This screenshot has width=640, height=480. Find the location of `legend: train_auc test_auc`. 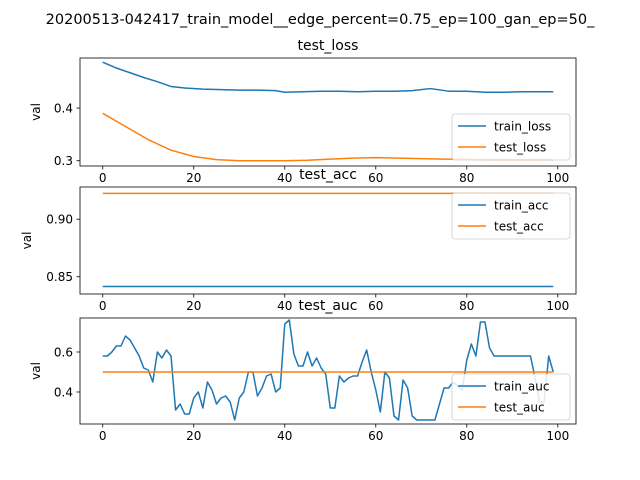

legend: train_auc test_auc is located at coordinates (511, 397).